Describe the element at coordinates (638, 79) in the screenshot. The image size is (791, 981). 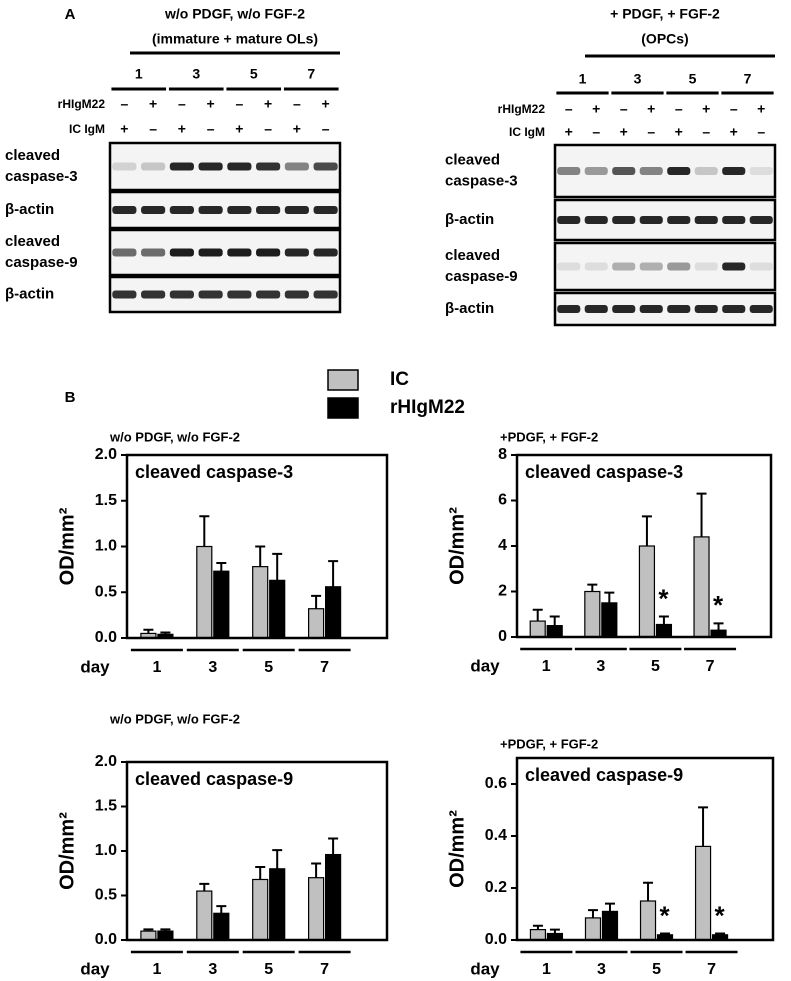
I see `day-label: 3` at that location.